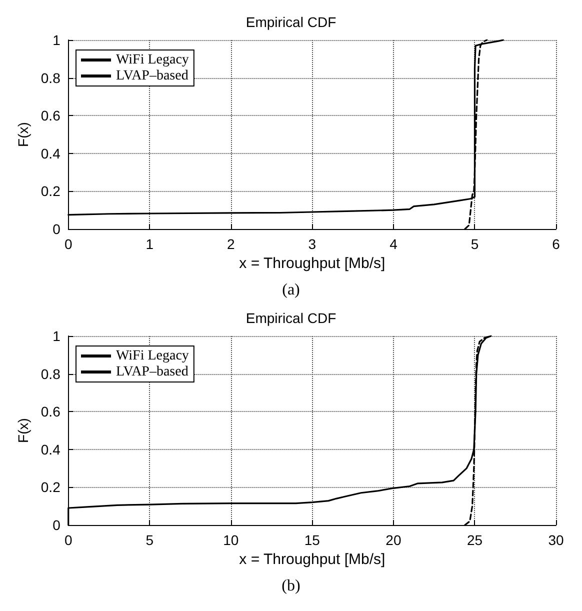 This screenshot has height=611, width=582. What do you see at coordinates (291, 586) in the screenshot?
I see `text: (b)` at bounding box center [291, 586].